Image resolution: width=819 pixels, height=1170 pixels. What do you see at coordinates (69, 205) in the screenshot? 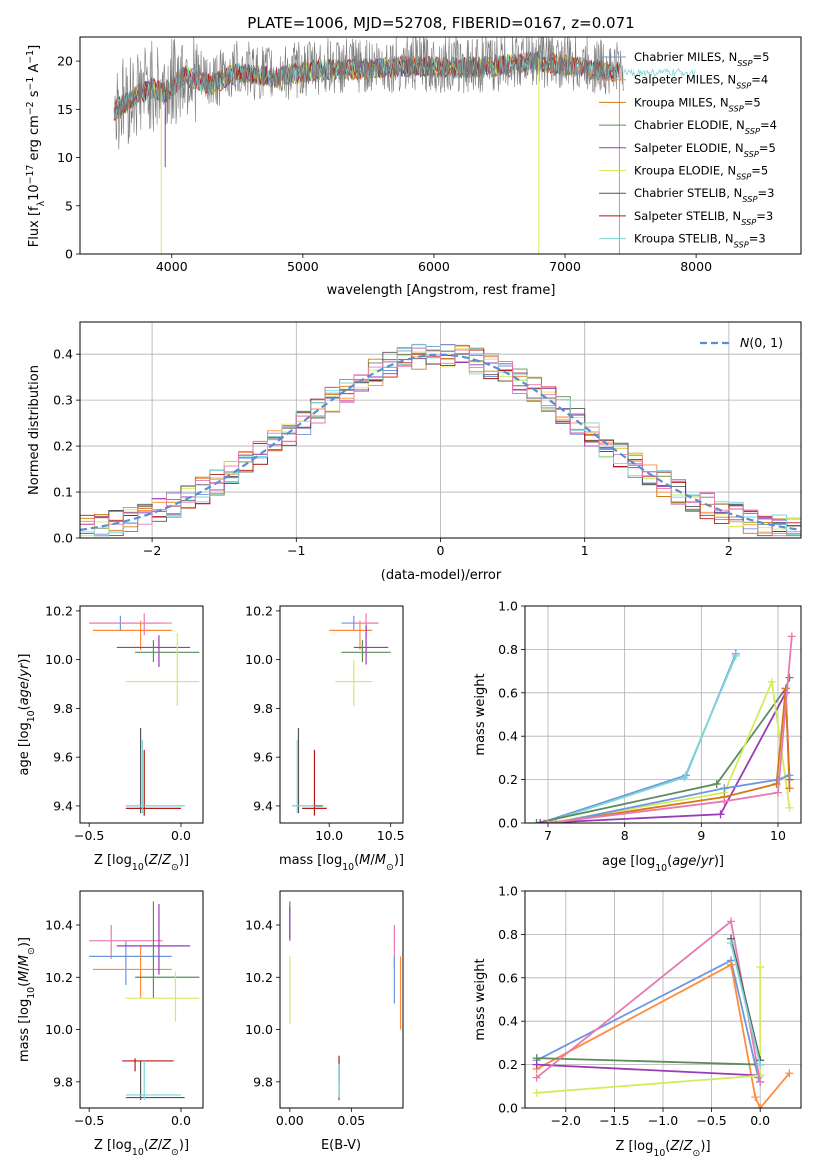
I see `y-tick-label: 5` at bounding box center [69, 205].